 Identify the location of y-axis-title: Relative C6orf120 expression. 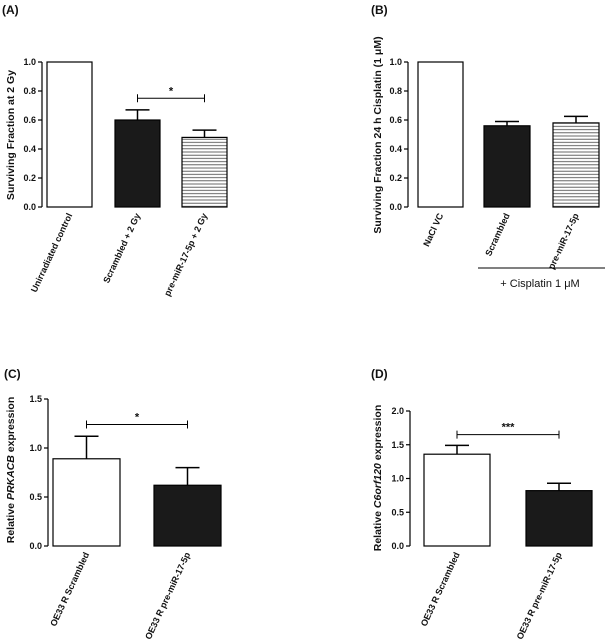
(378, 478).